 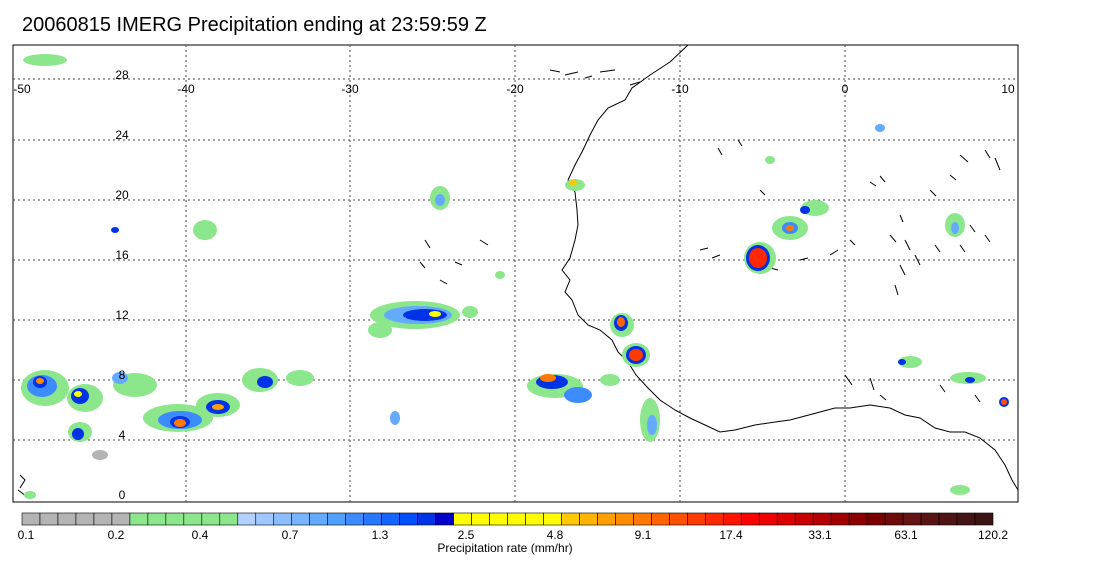 I want to click on colorbar-title: Precipitation rate (mm/hr), so click(x=505, y=548).